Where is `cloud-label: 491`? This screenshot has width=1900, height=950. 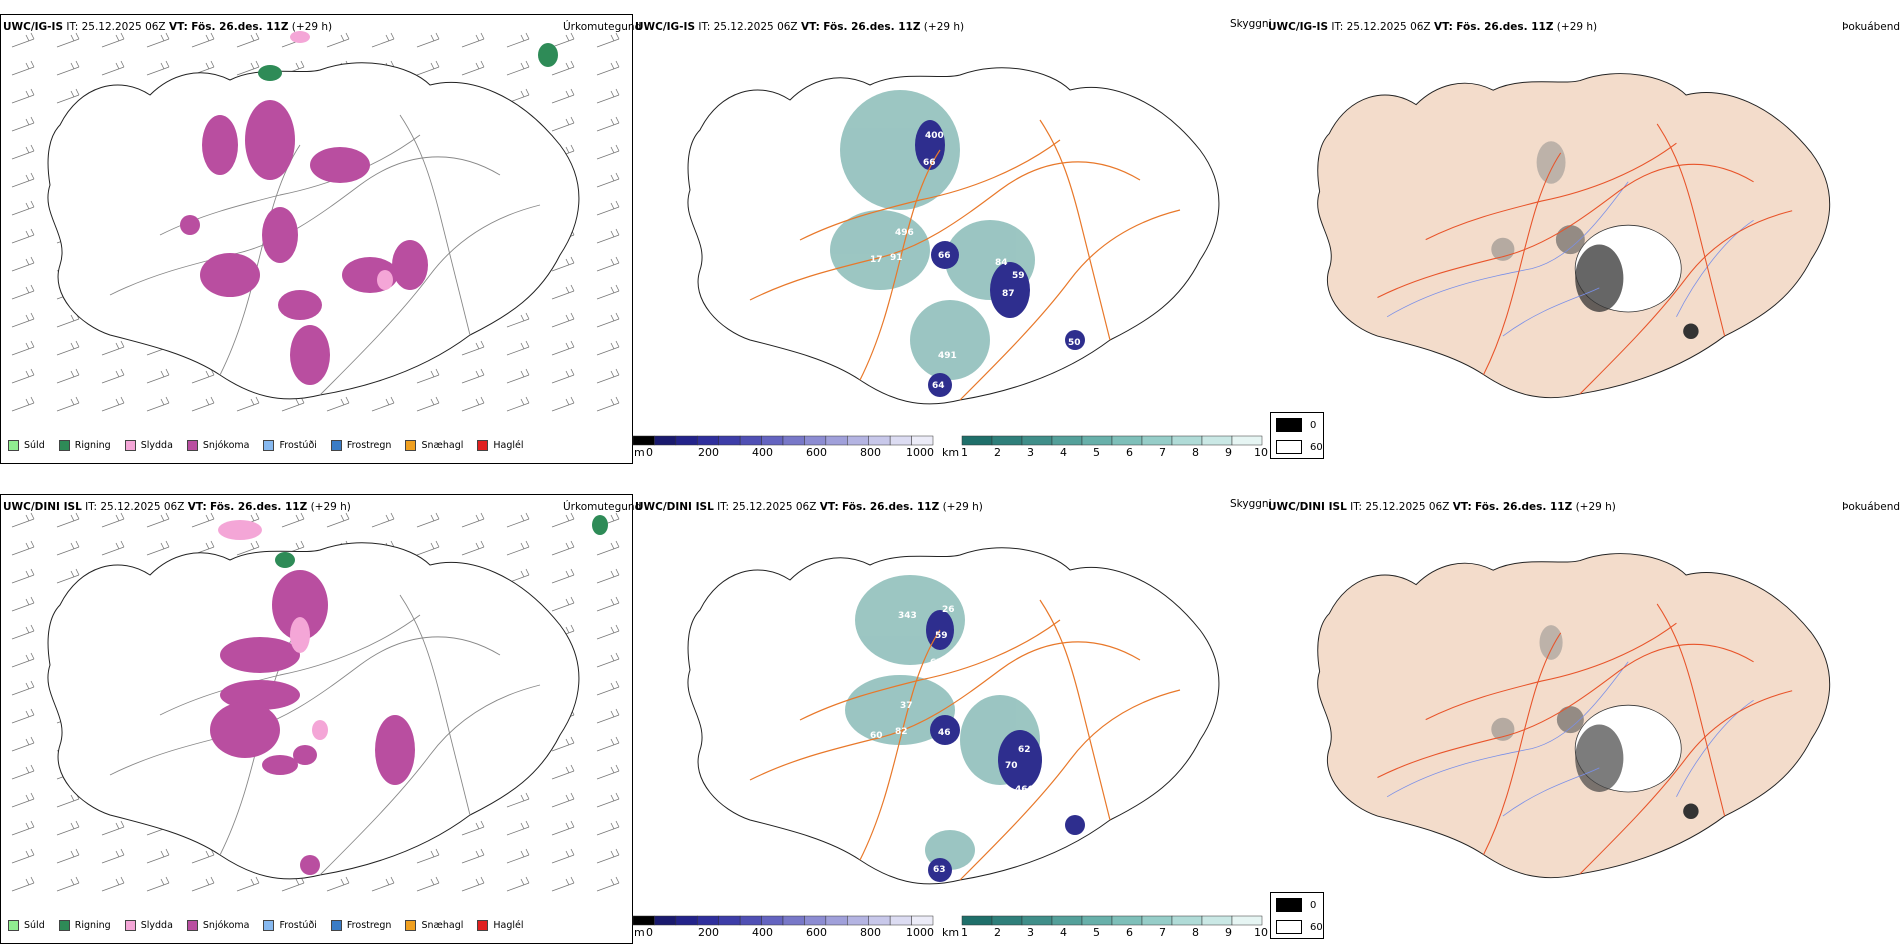
cloud-label: 491 is located at coordinates (947, 356).